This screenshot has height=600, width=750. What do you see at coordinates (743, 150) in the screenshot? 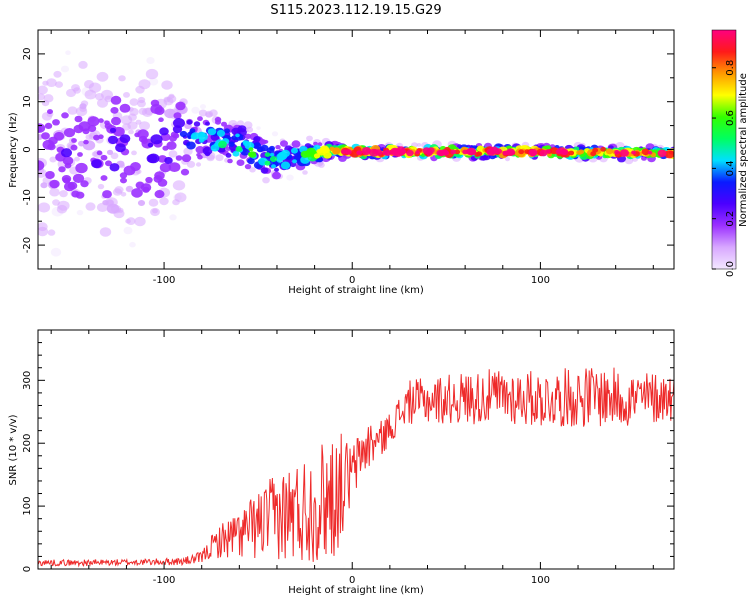
I see `colorbar-label: Normalized spectral amplitude` at bounding box center [743, 150].